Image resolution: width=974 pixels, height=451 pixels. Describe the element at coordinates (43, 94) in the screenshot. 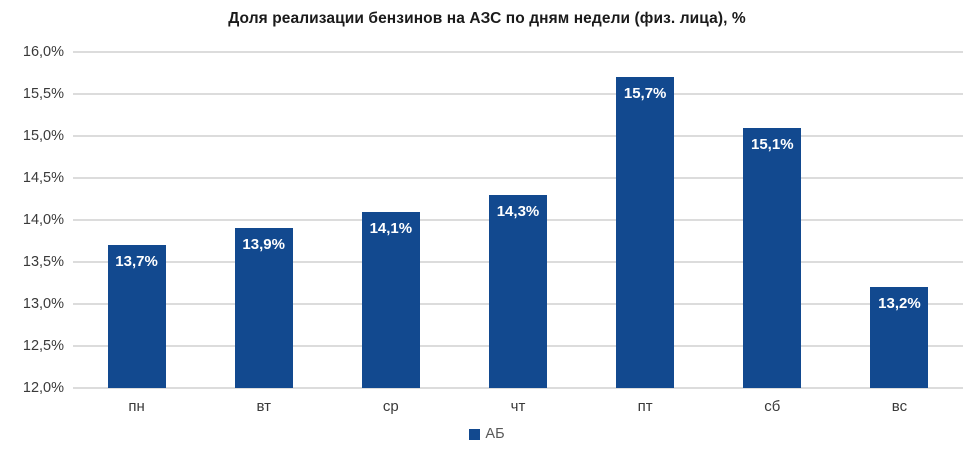

I see `y-tick-label: 15,5%` at that location.